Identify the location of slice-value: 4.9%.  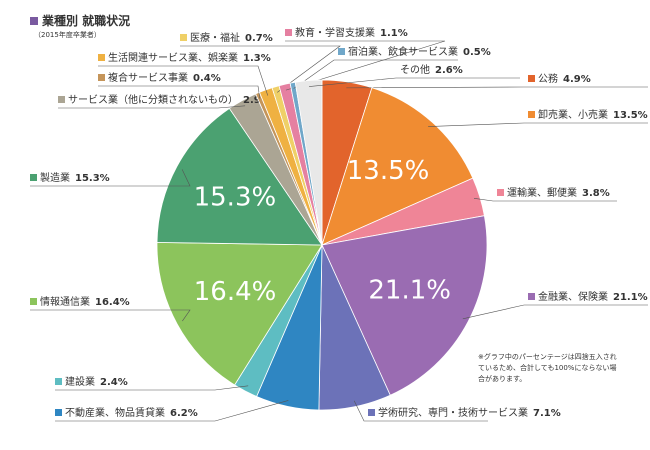
(577, 79).